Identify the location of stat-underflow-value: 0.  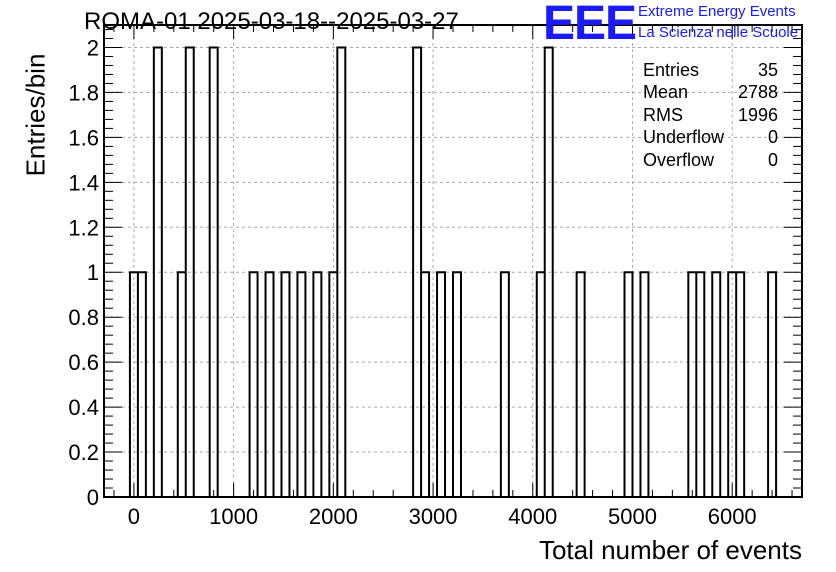
(772, 137).